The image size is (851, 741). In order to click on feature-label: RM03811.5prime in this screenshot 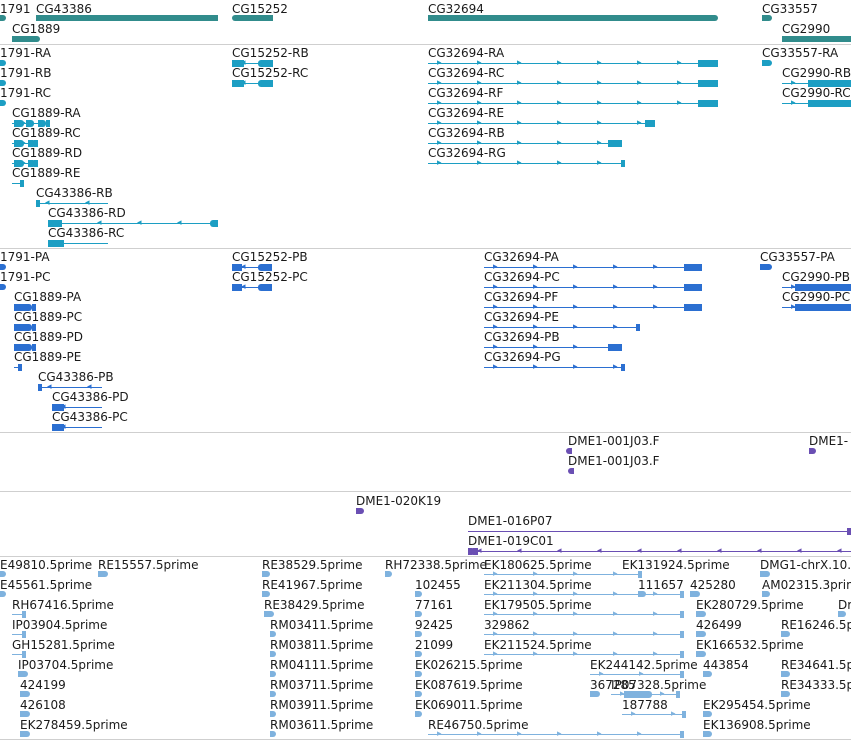, I will do `click(322, 645)`.